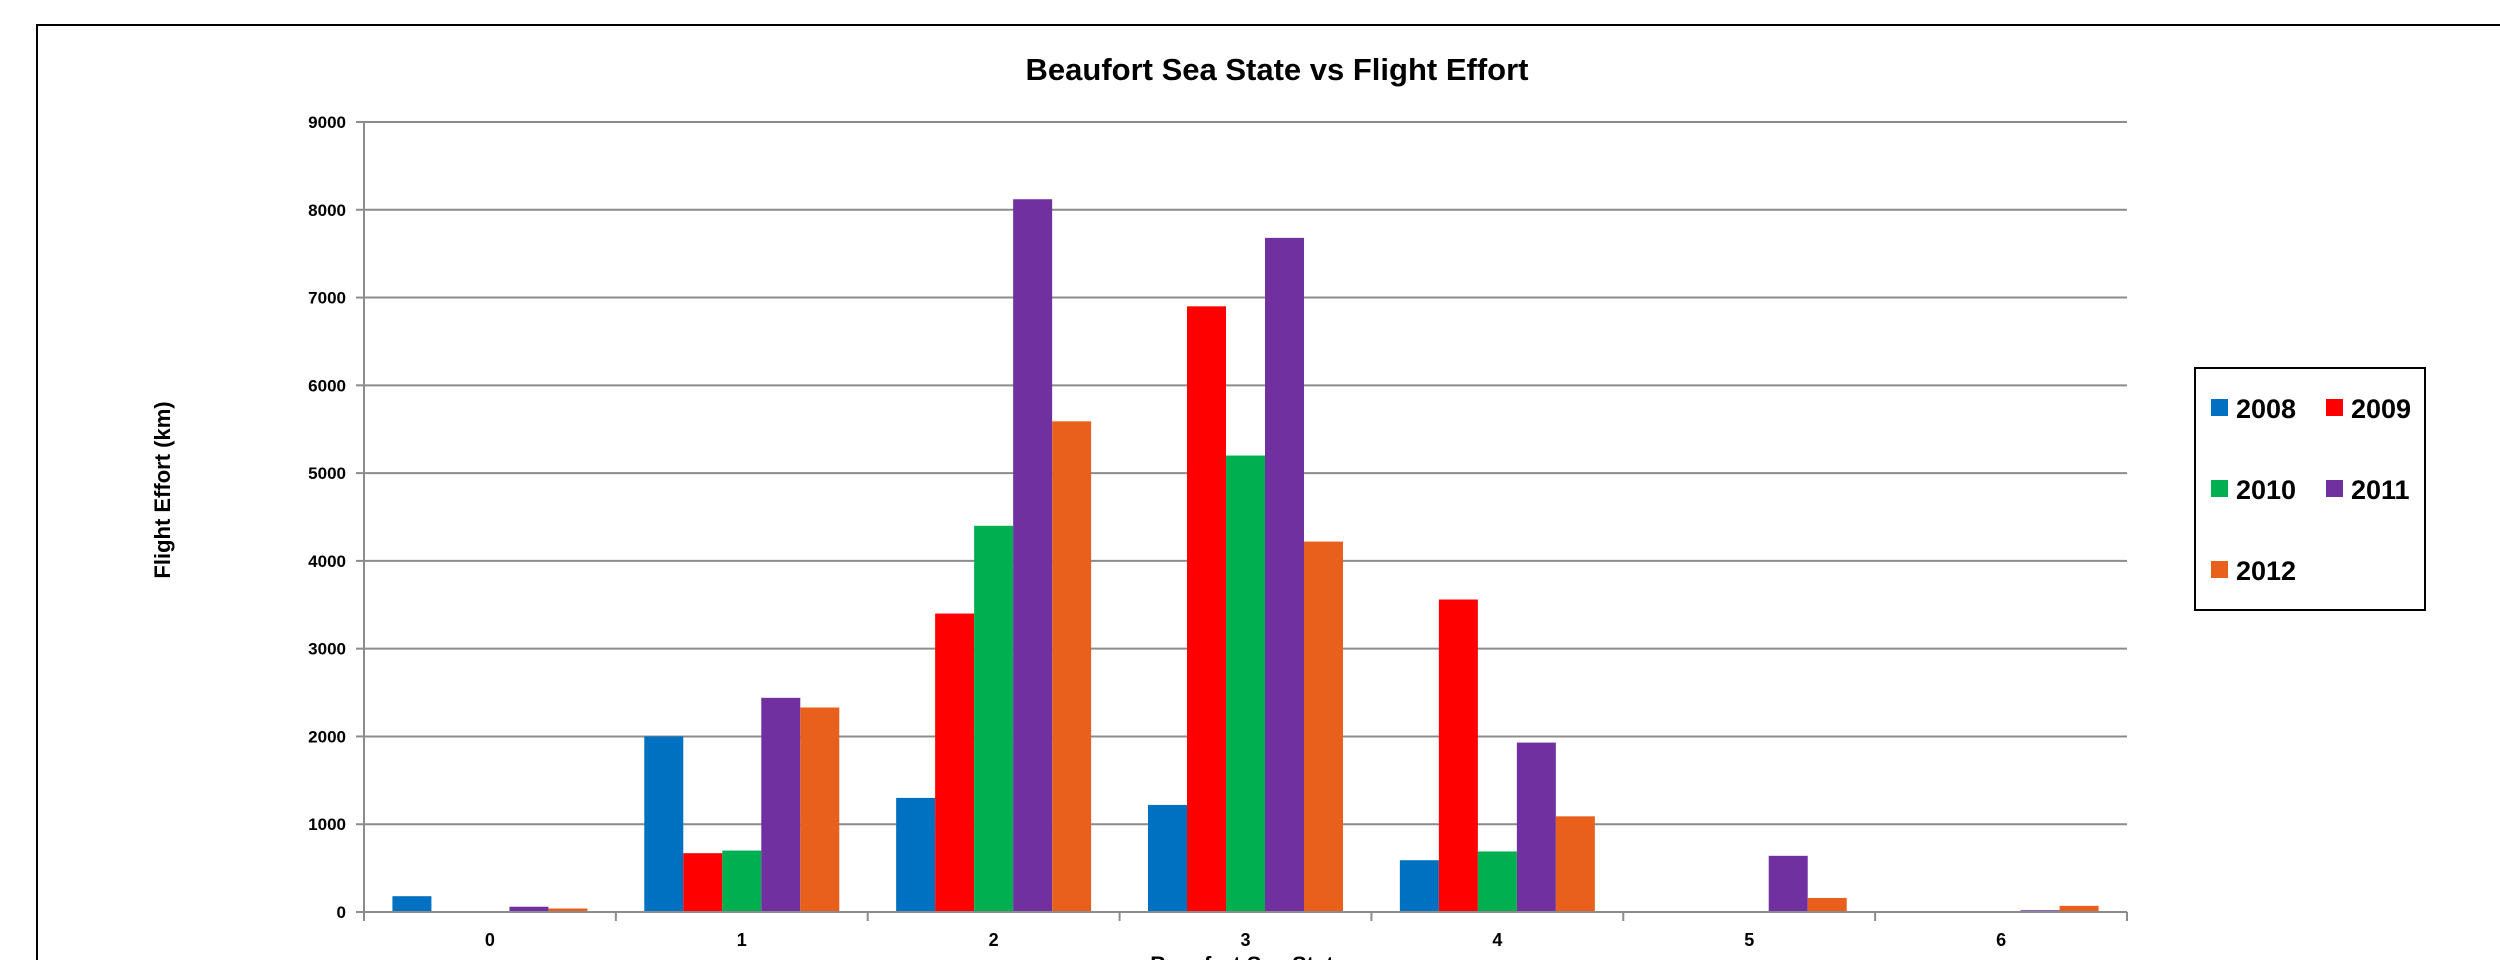 Image resolution: width=2500 pixels, height=960 pixels. Describe the element at coordinates (327, 649) in the screenshot. I see `y-tick-label: 3000` at that location.